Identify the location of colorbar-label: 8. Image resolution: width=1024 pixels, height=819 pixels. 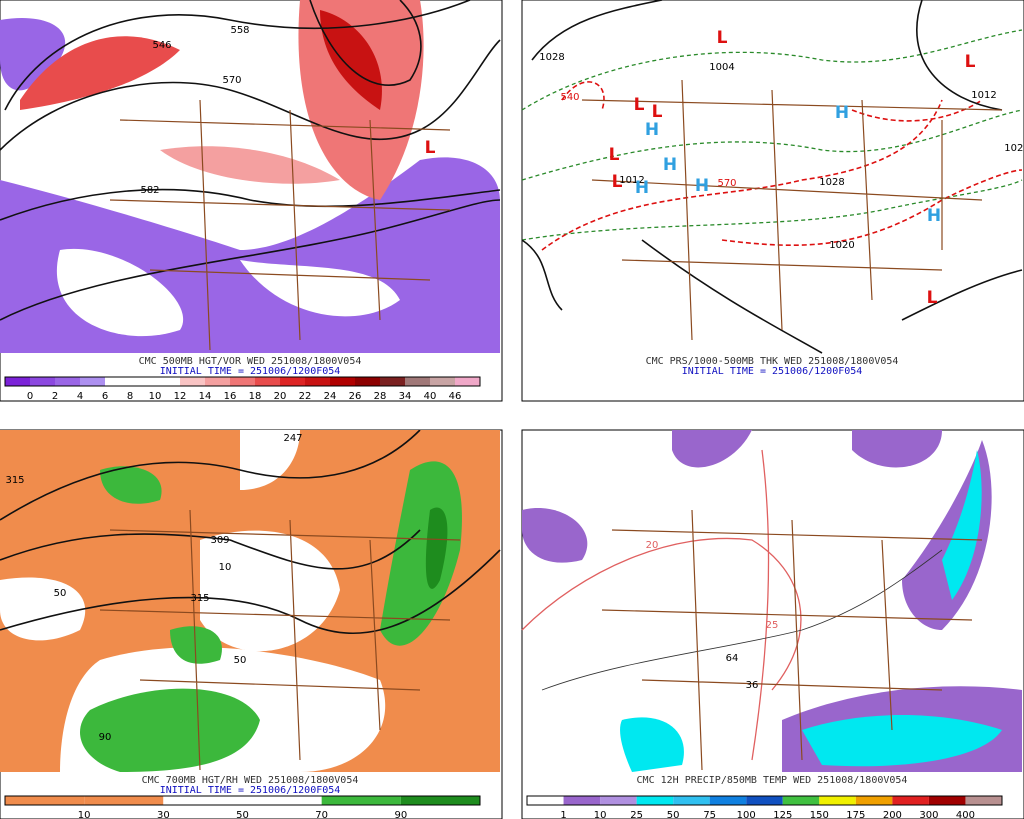
(130, 396).